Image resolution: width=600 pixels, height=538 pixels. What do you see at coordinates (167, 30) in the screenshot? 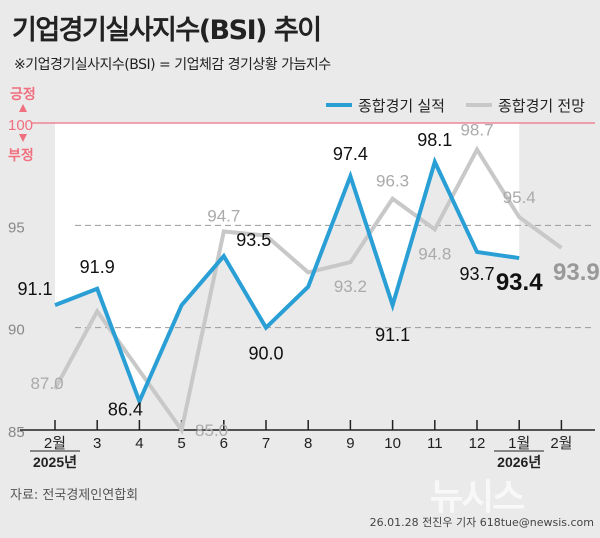
I see `chart-title: 기업경기실사지수(BSI) 추이` at bounding box center [167, 30].